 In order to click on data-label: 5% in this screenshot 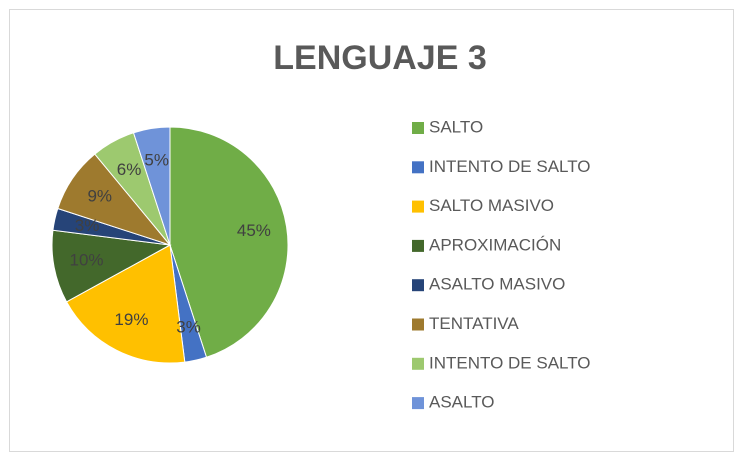, I will do `click(156, 160)`.